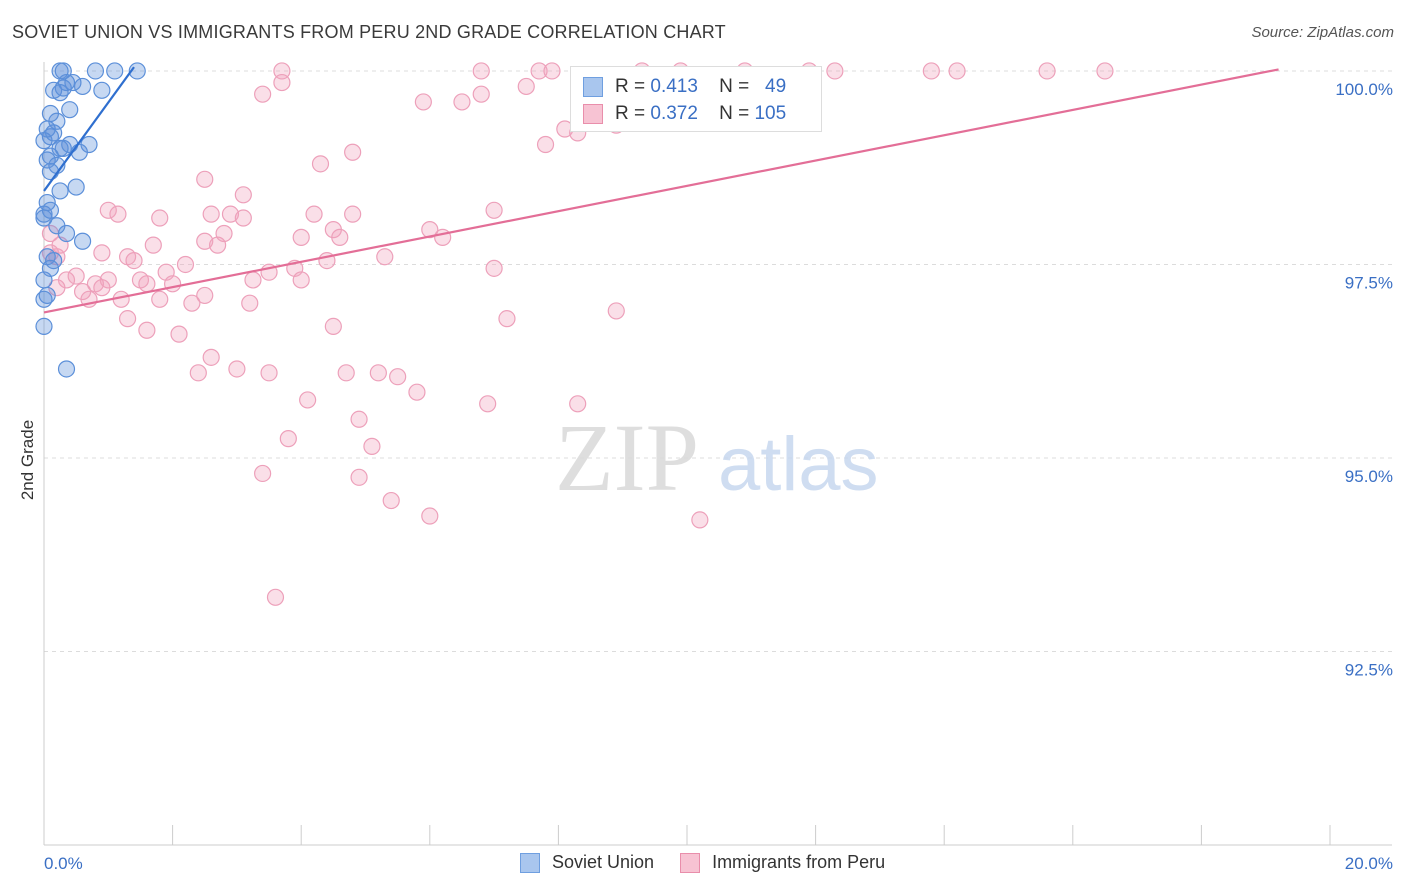 The image size is (1406, 892). What do you see at coordinates (1369, 476) in the screenshot?
I see `y-tick-label-1: 95.0%` at bounding box center [1369, 476].